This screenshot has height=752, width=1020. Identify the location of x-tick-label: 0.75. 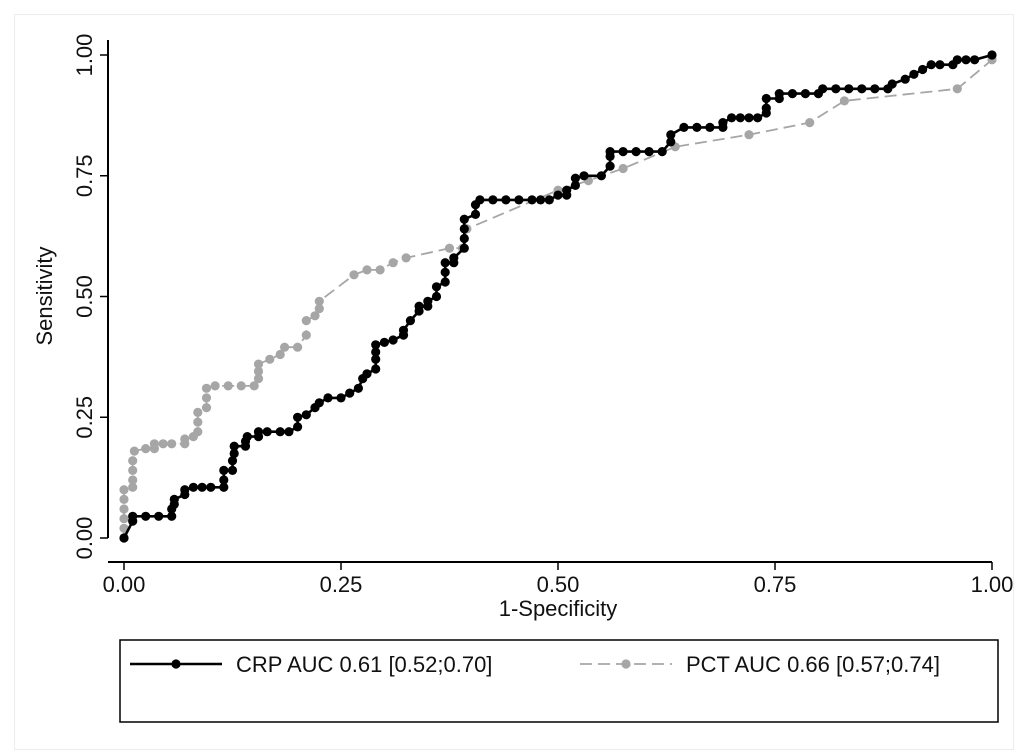
(775, 584).